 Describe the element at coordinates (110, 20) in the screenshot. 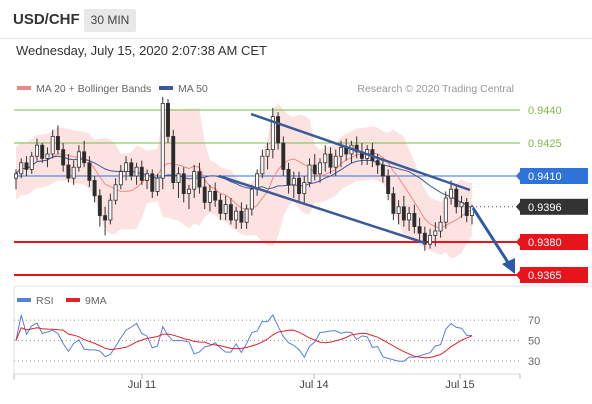

I see `timeframe-badge: 30 MIN` at that location.